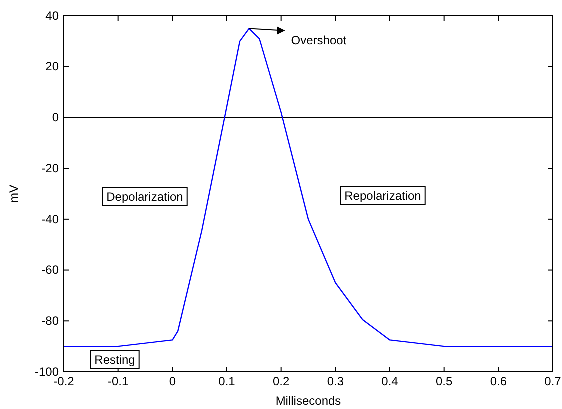  I want to click on y-tick-label: -20, so click(51, 168).